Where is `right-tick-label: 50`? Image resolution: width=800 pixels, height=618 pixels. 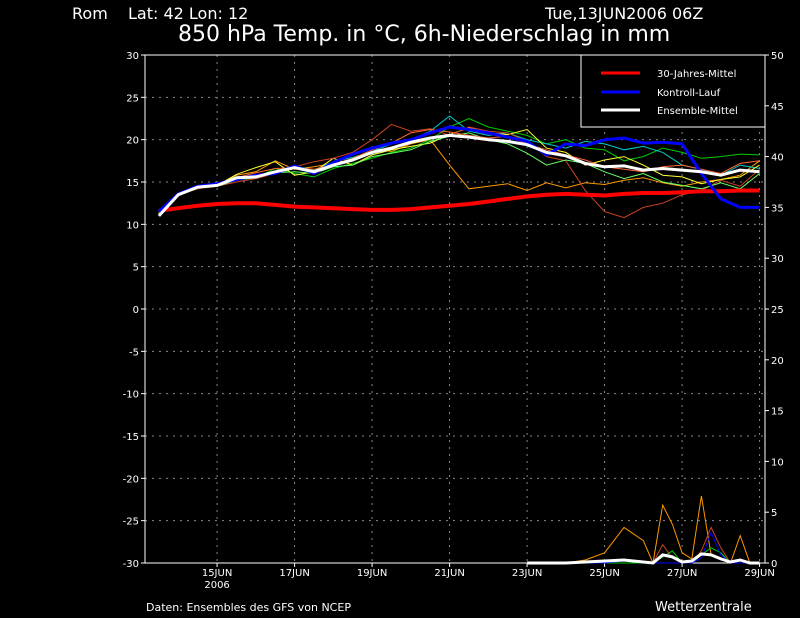 right-tick-label: 50 is located at coordinates (777, 56).